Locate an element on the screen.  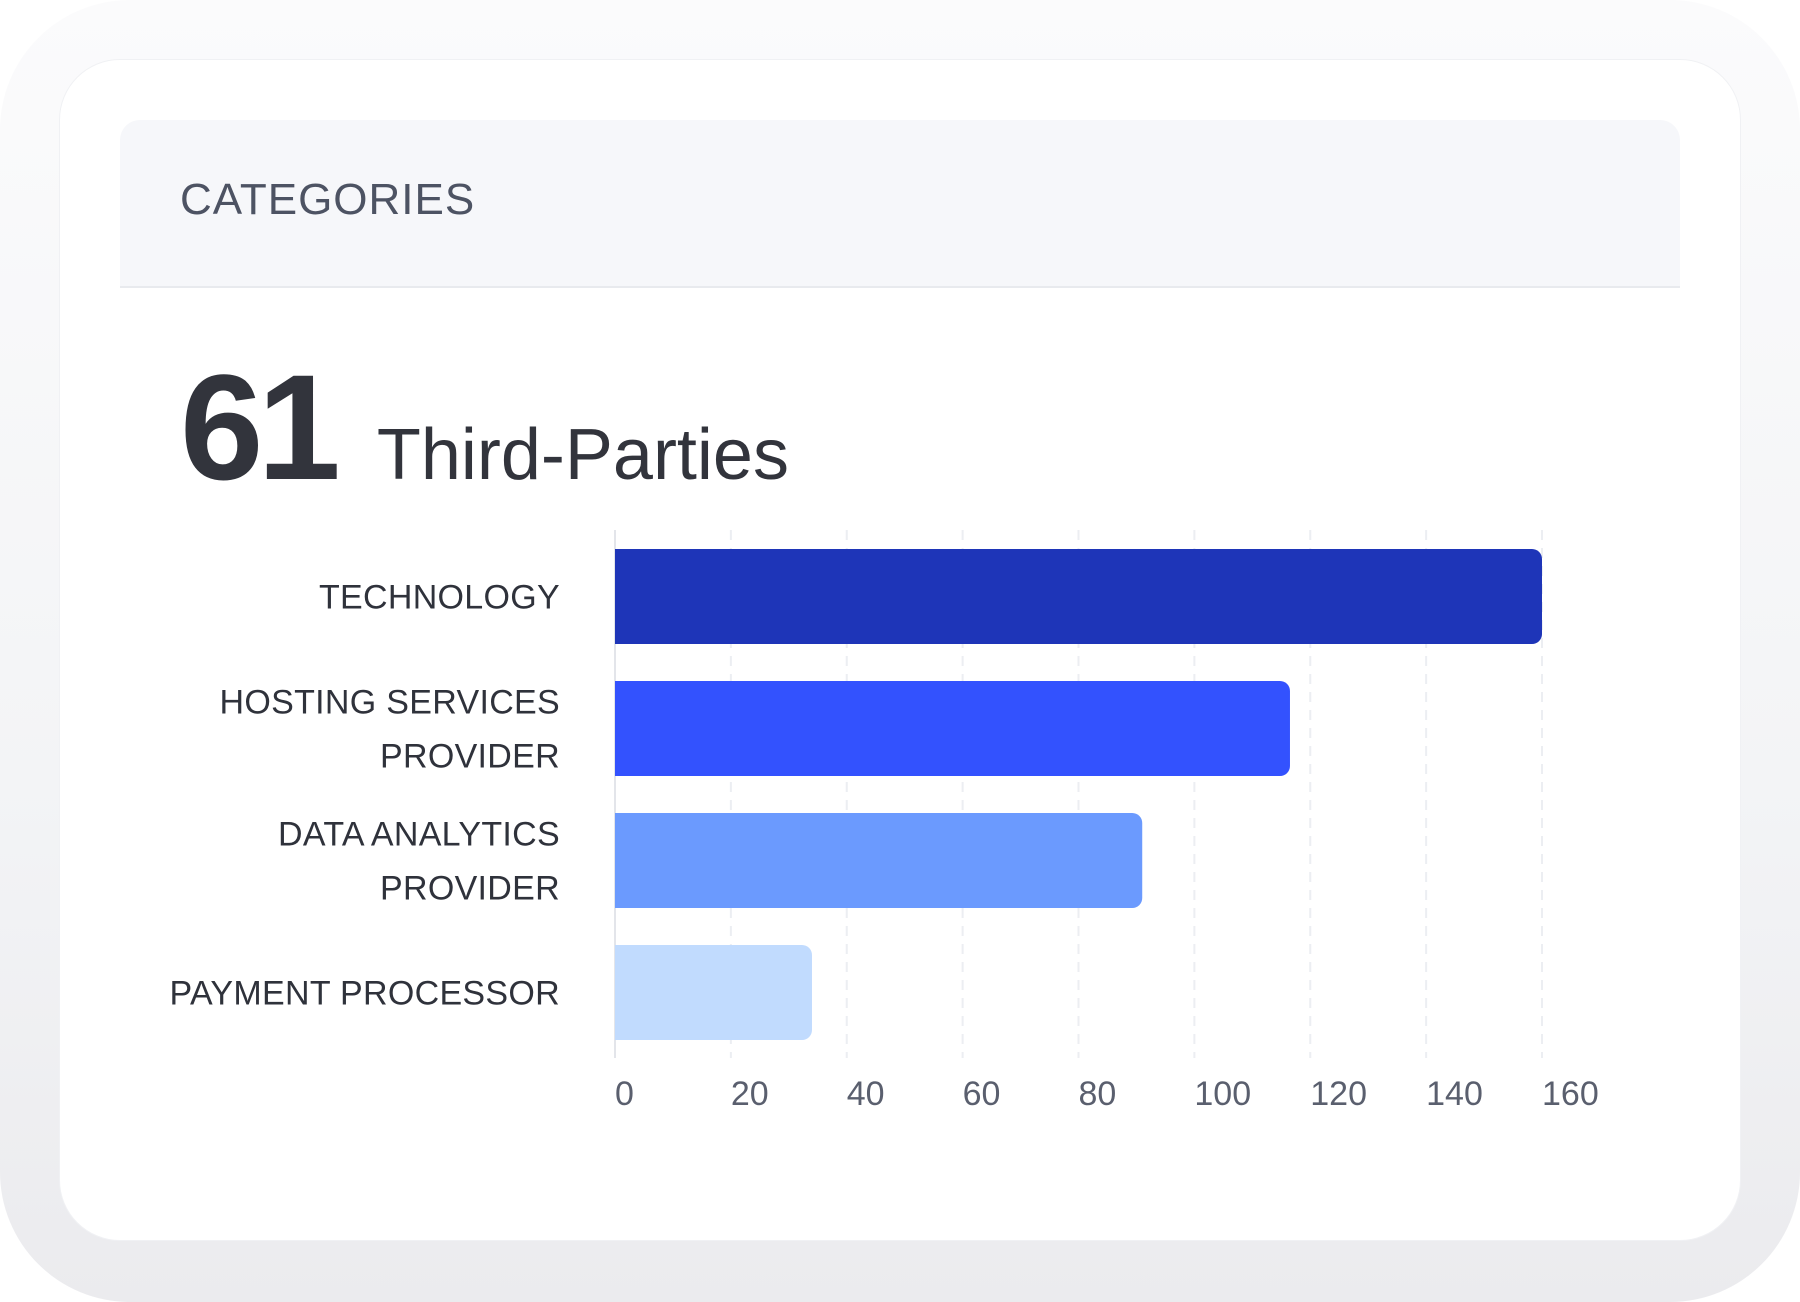
x-tick-label: 40 is located at coordinates (866, 1094).